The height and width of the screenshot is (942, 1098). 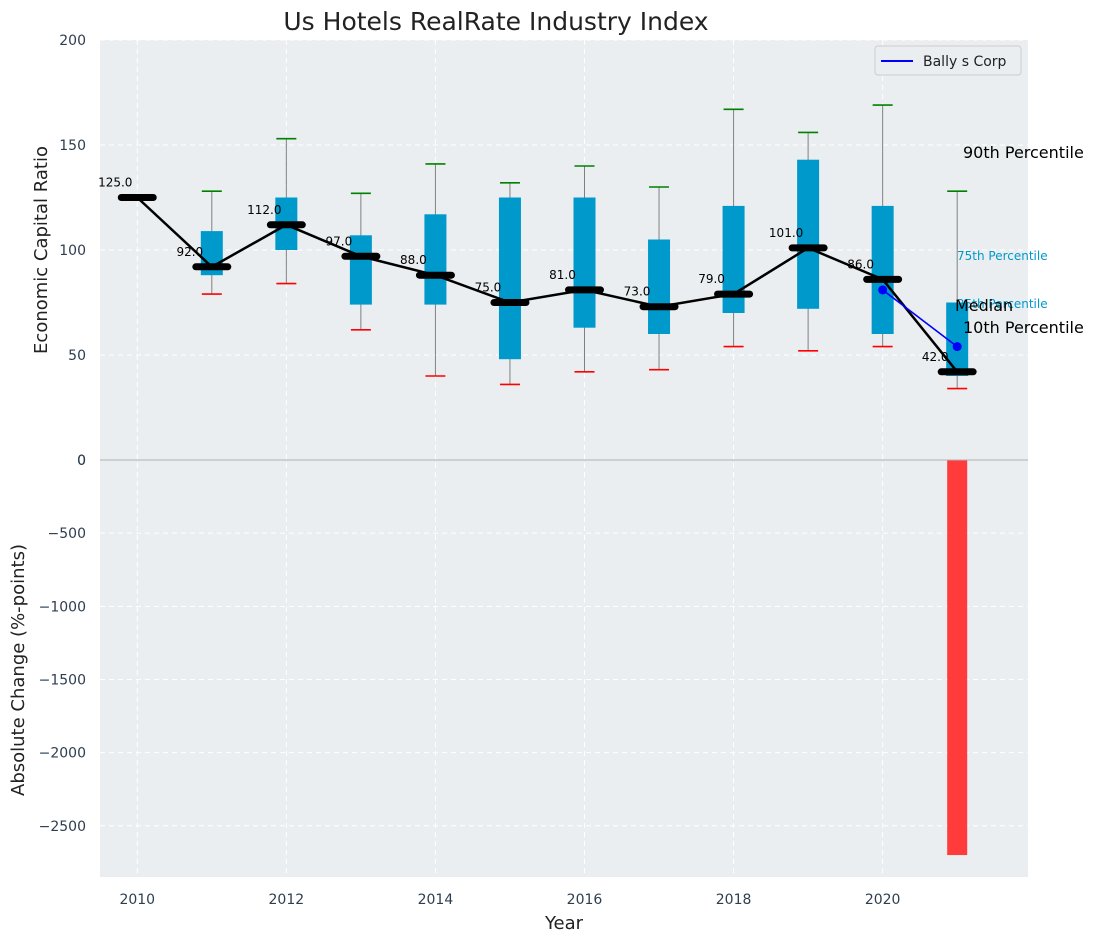 I want to click on chart-title: Us Hotels RealRate Industry Index, so click(x=495, y=21).